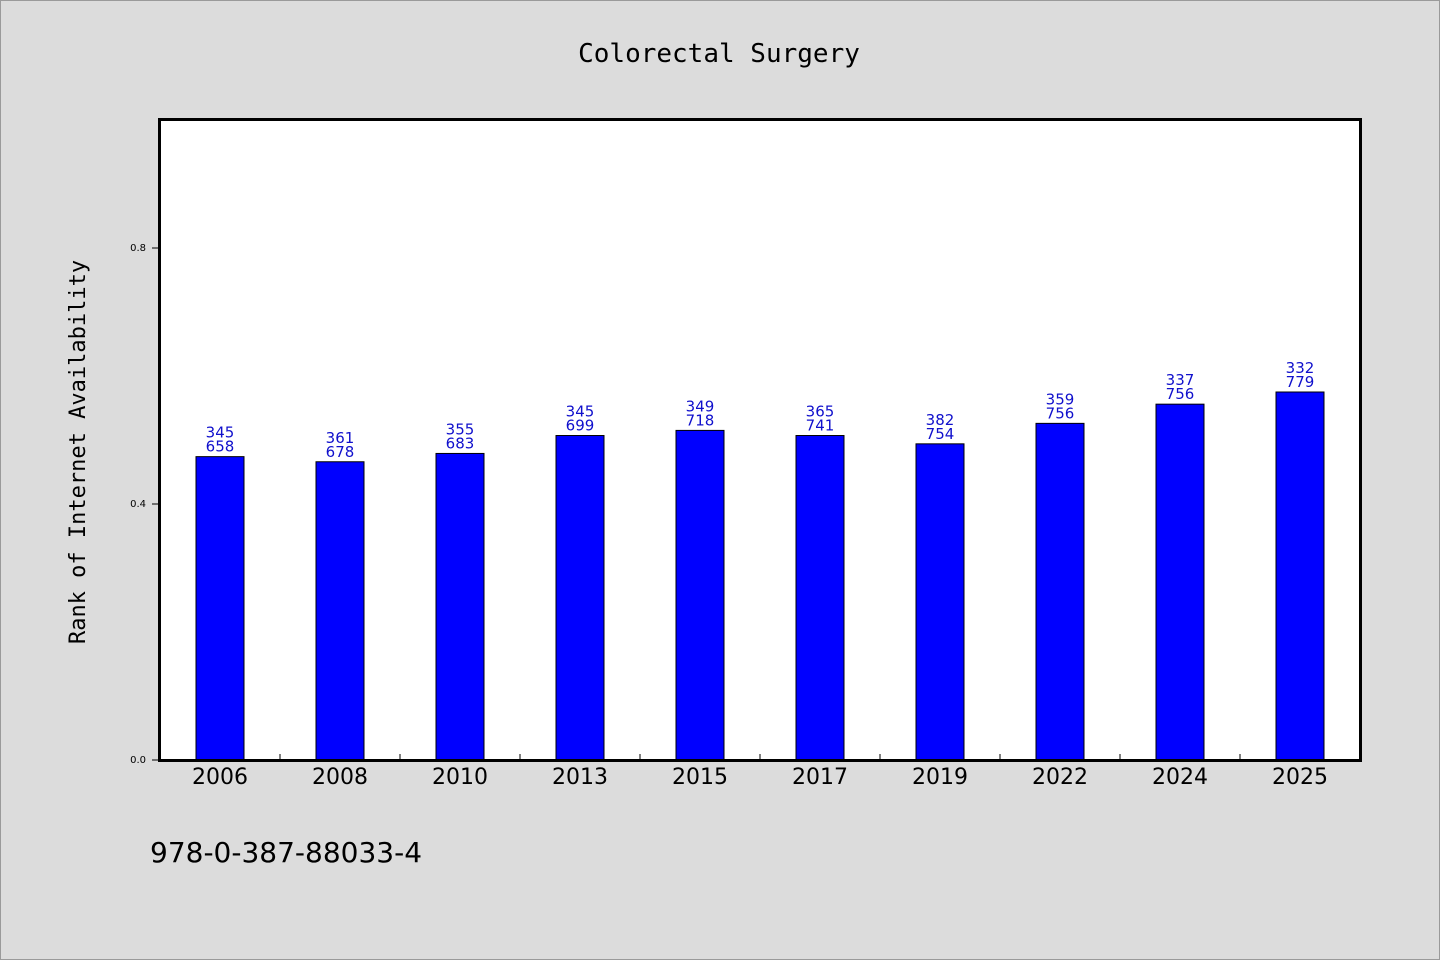  What do you see at coordinates (700, 777) in the screenshot?
I see `x-tick-label: 2015` at bounding box center [700, 777].